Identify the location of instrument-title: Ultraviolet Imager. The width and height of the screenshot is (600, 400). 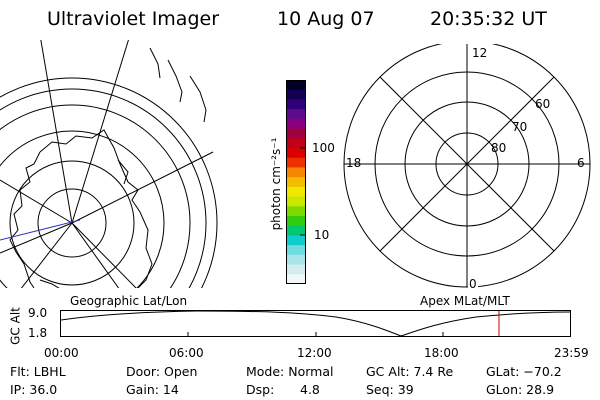
(133, 19).